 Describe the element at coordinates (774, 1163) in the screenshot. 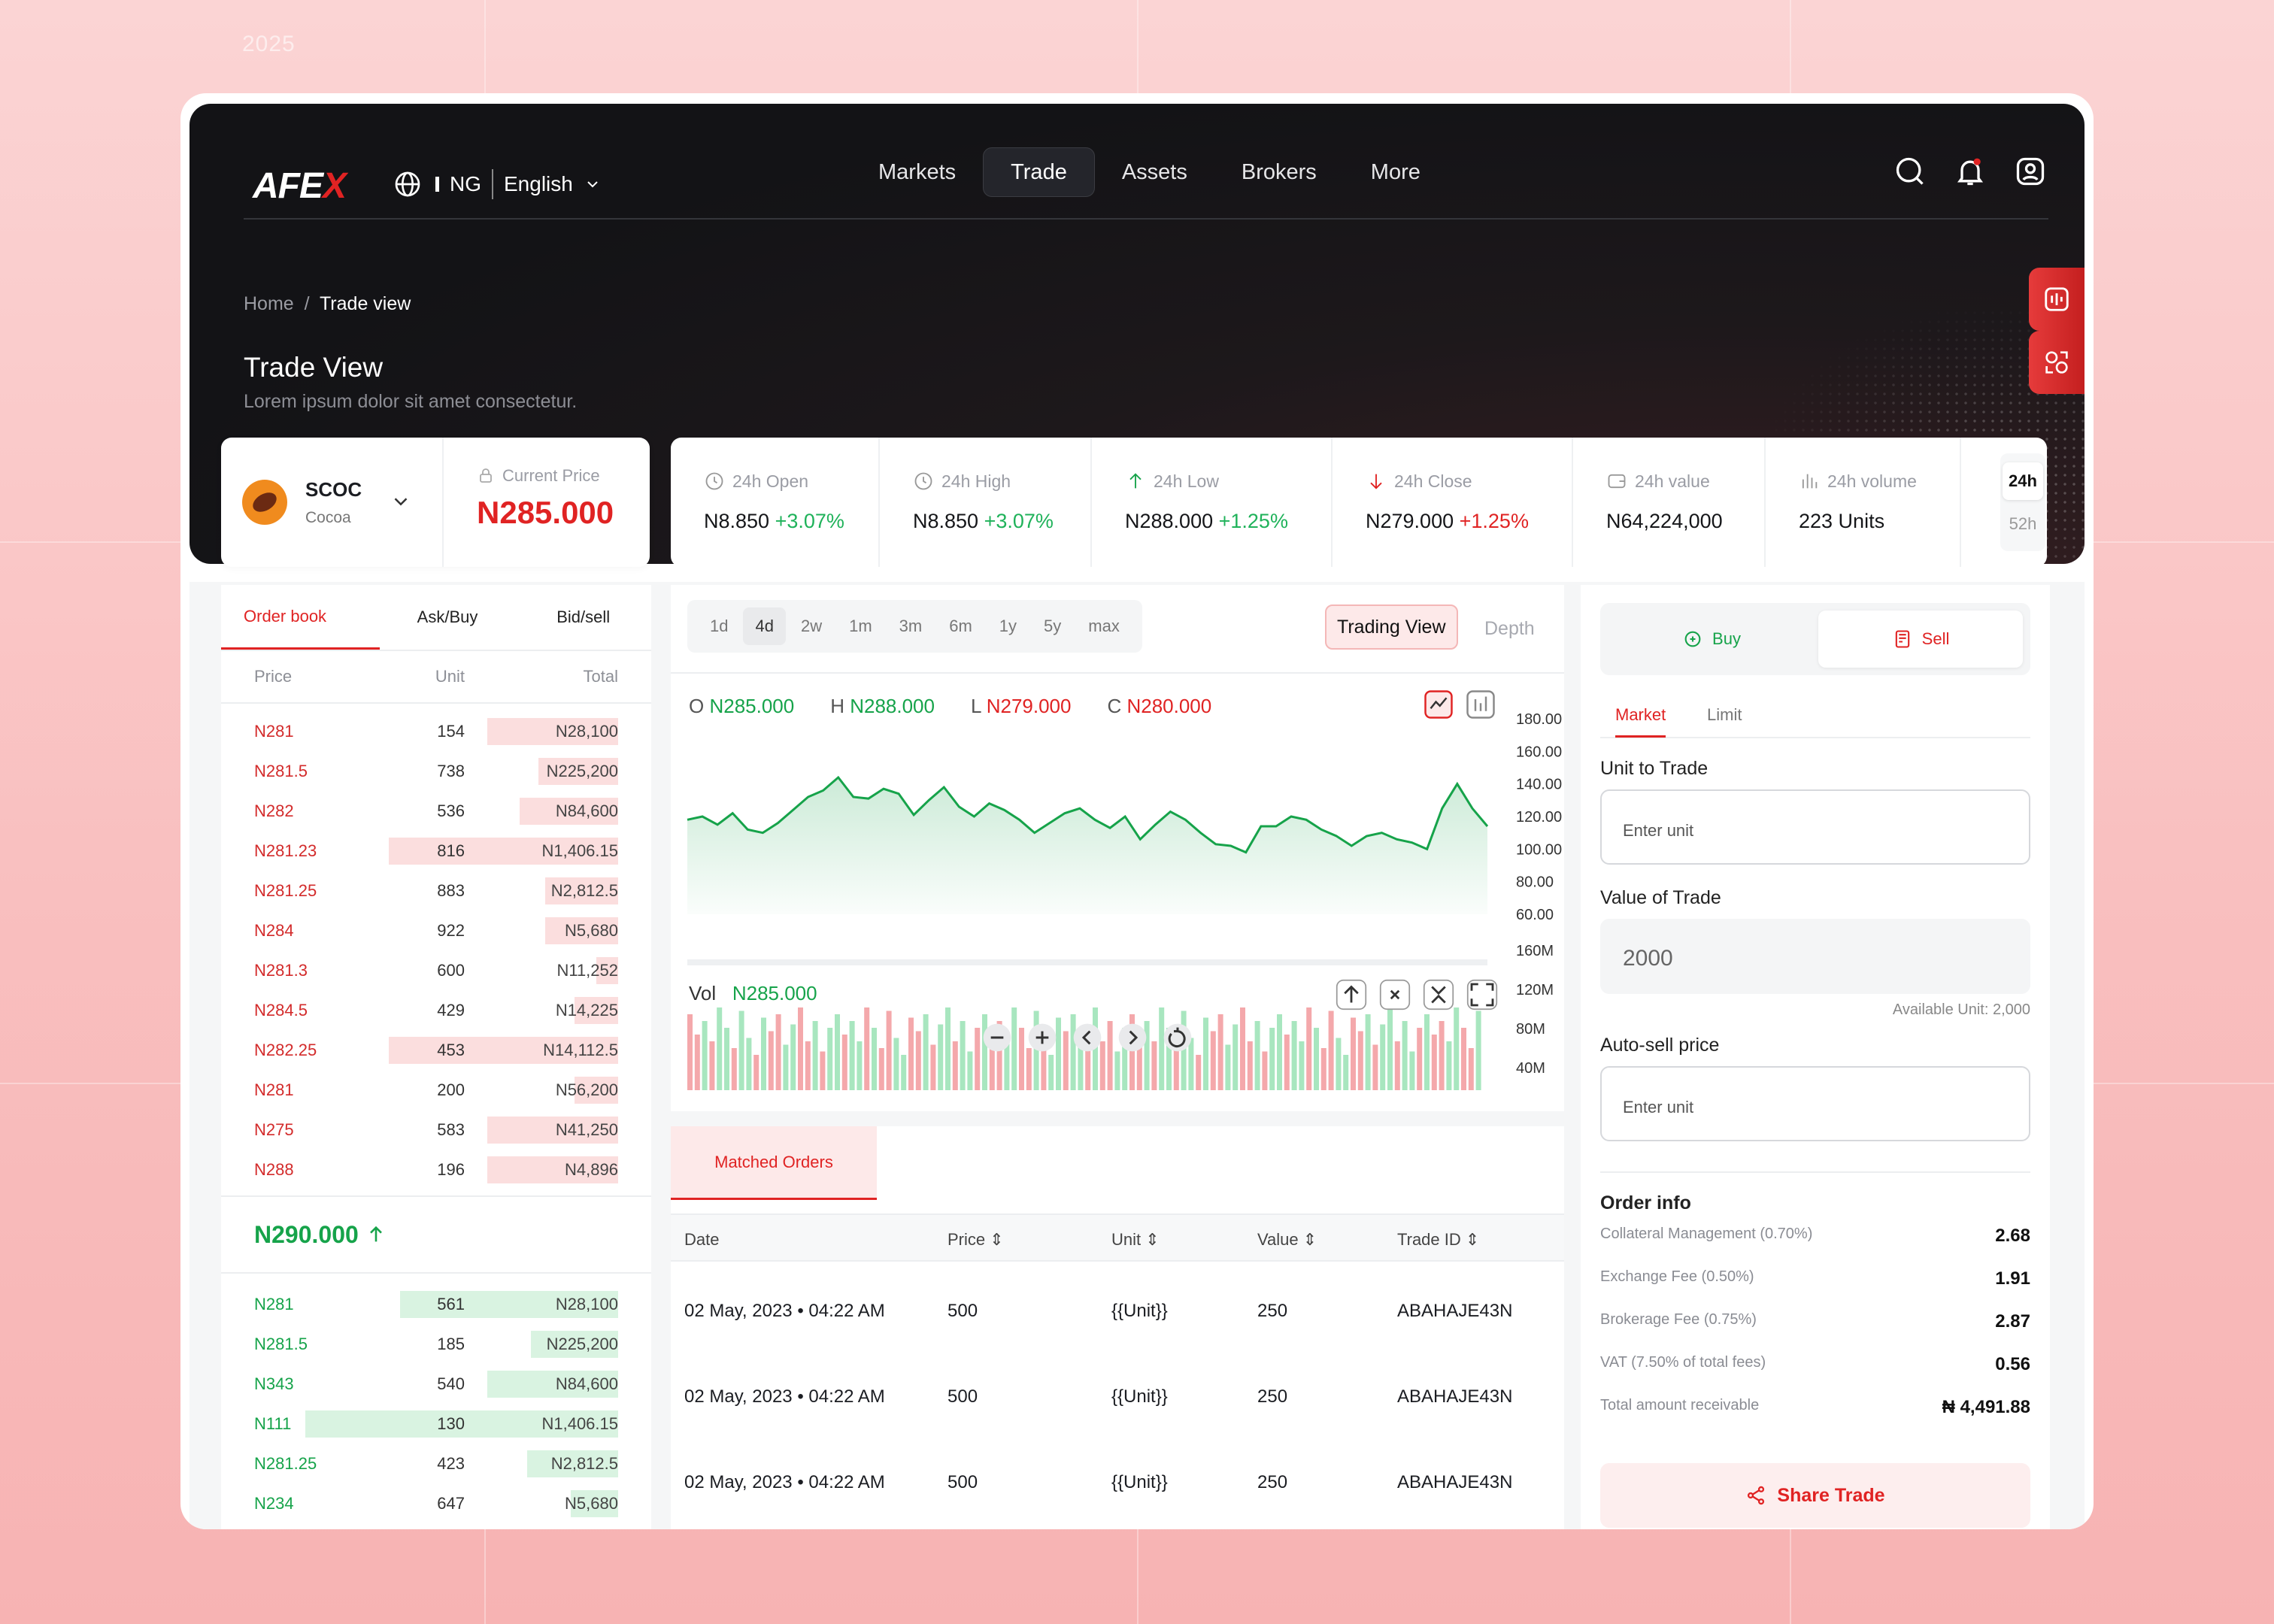

I see `tab-matched-orders: Matched Orders` at that location.